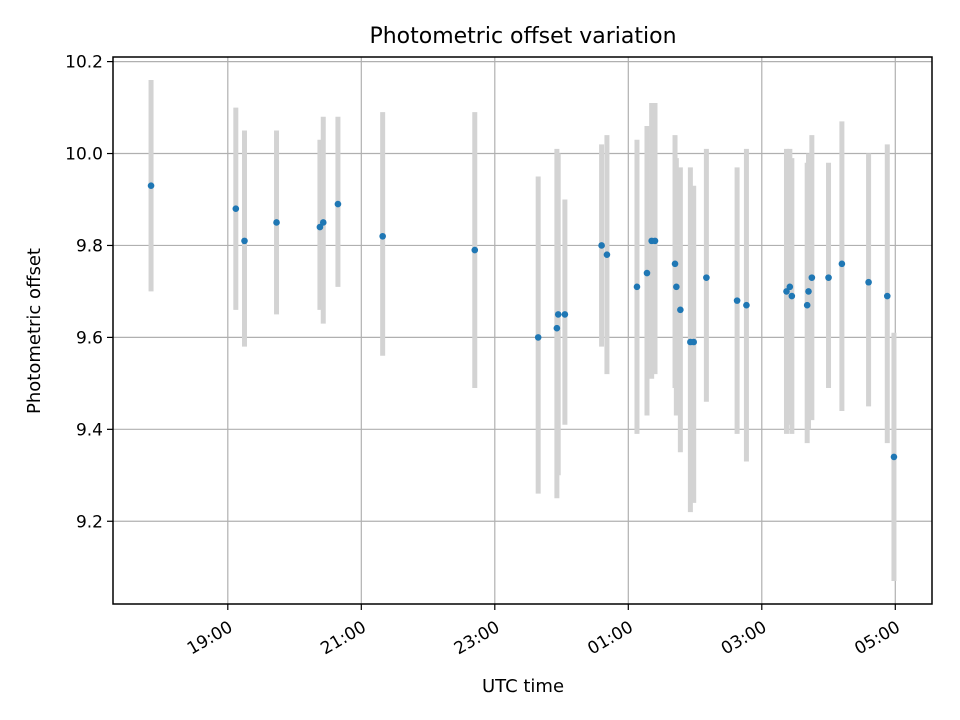 This screenshot has height=720, width=960. What do you see at coordinates (89, 522) in the screenshot?
I see `y-tick-label: 9.2` at bounding box center [89, 522].